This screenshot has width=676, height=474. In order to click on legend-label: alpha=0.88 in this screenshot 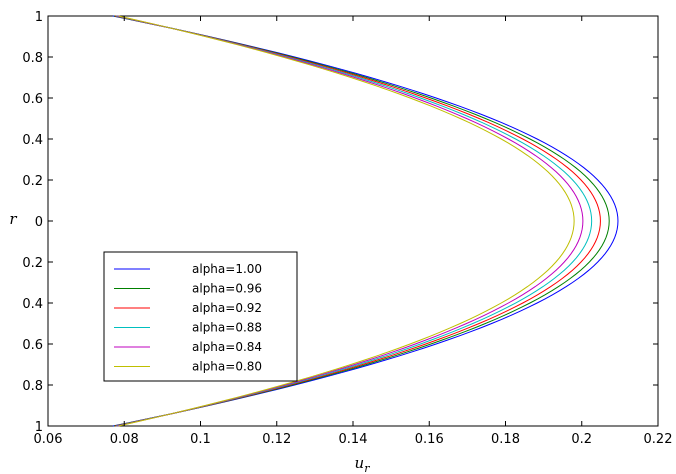, I will do `click(227, 328)`.